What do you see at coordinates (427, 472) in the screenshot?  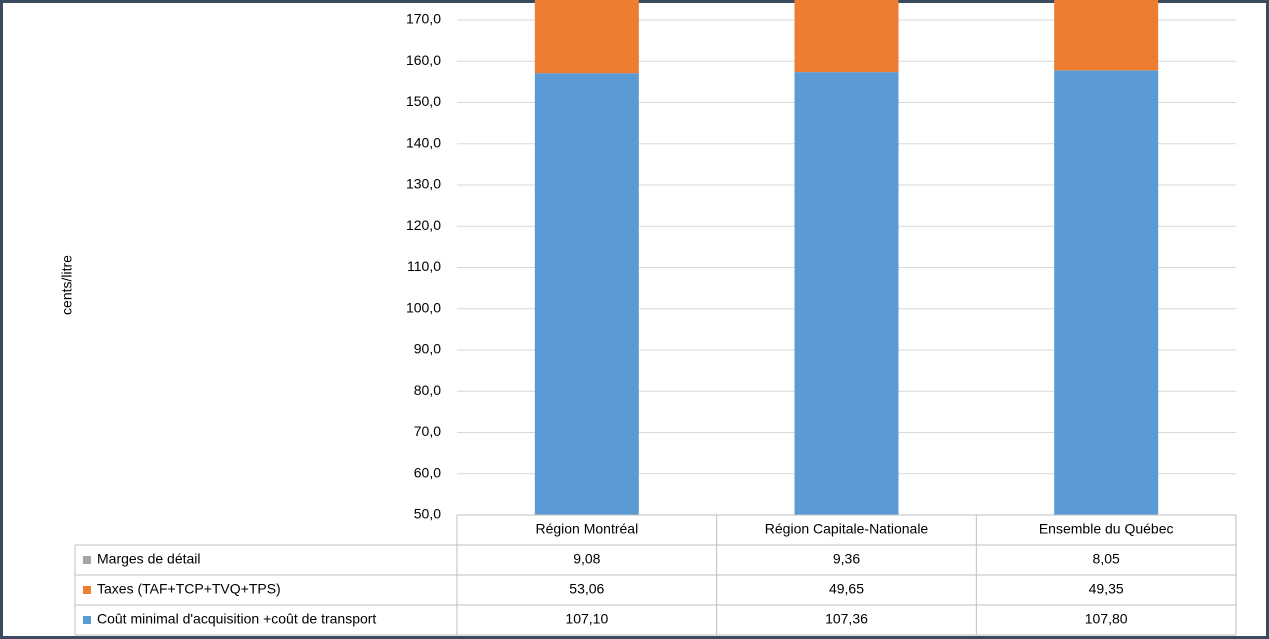 I see `y-tick-label: 60,0` at bounding box center [427, 472].